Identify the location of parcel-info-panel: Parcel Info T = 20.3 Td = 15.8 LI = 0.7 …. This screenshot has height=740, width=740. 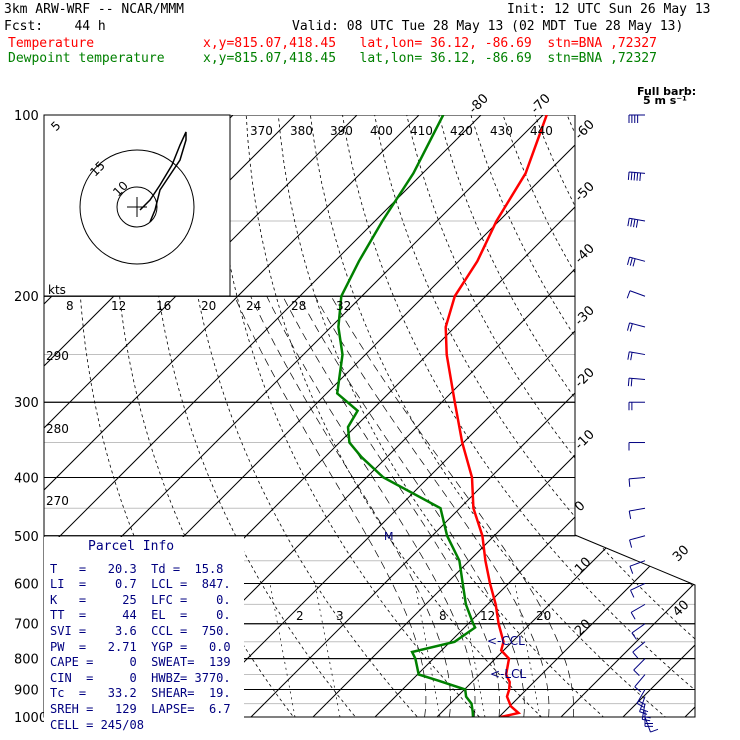
(144, 634).